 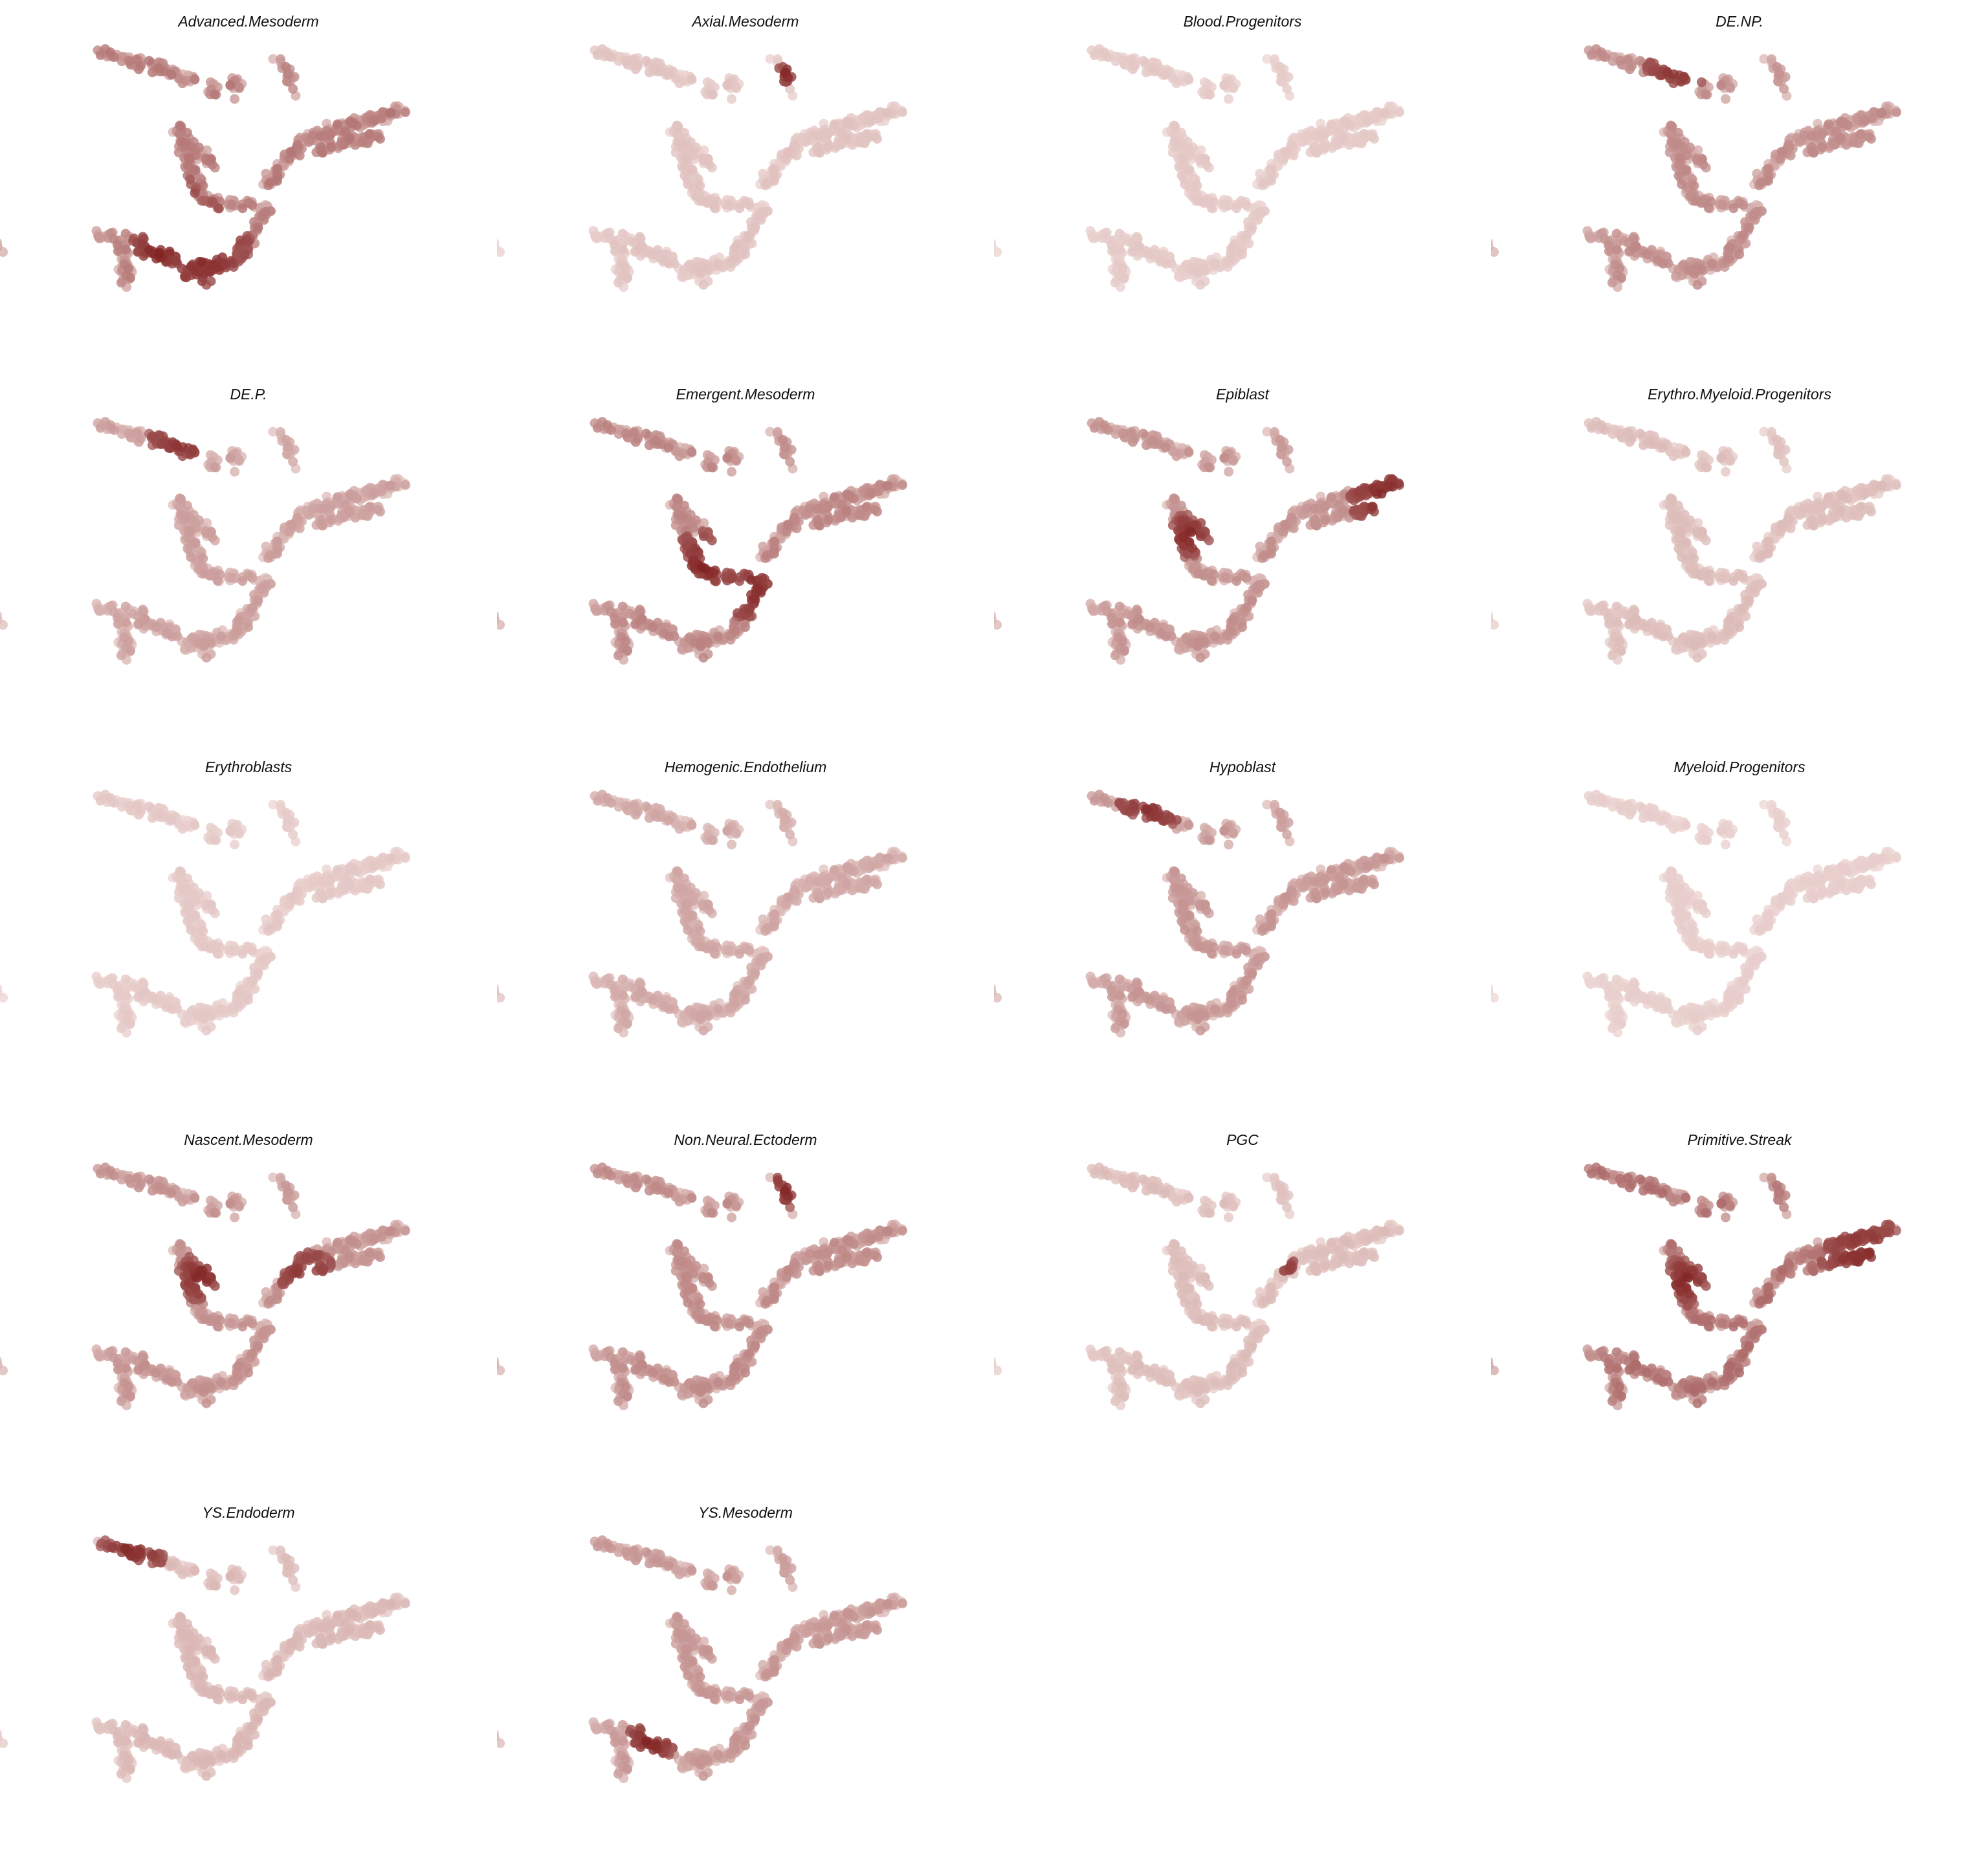 I want to click on facet-panel: Advanced.Mesoderm, so click(x=248, y=186).